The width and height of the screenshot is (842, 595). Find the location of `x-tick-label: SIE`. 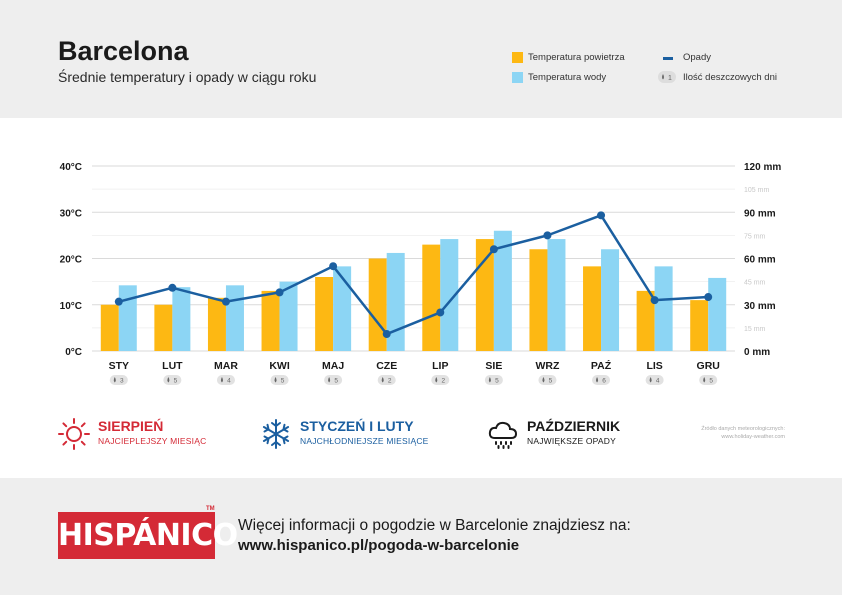

x-tick-label: SIE is located at coordinates (493, 366).